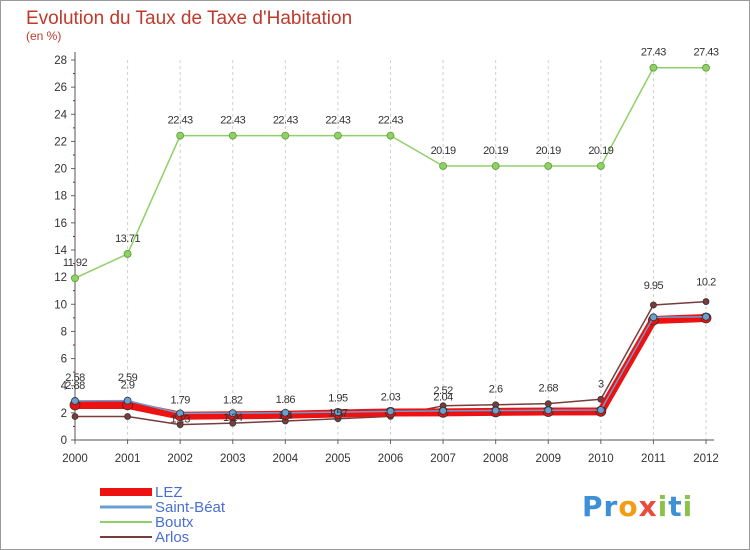  What do you see at coordinates (60, 251) in the screenshot?
I see `y-tick-label: 14` at bounding box center [60, 251].